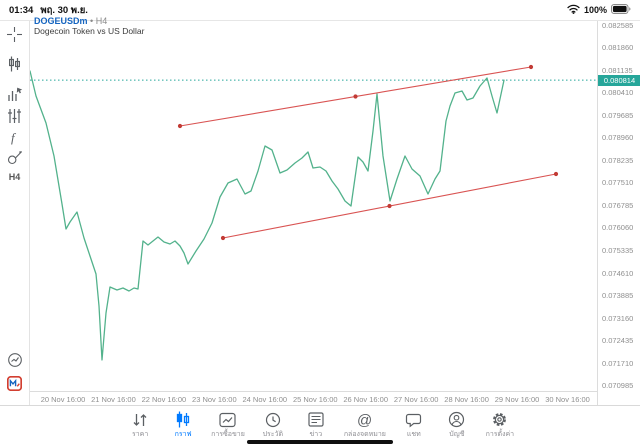  What do you see at coordinates (619, 80) in the screenshot?
I see `current-price-tag: 0.080814` at bounding box center [619, 80].